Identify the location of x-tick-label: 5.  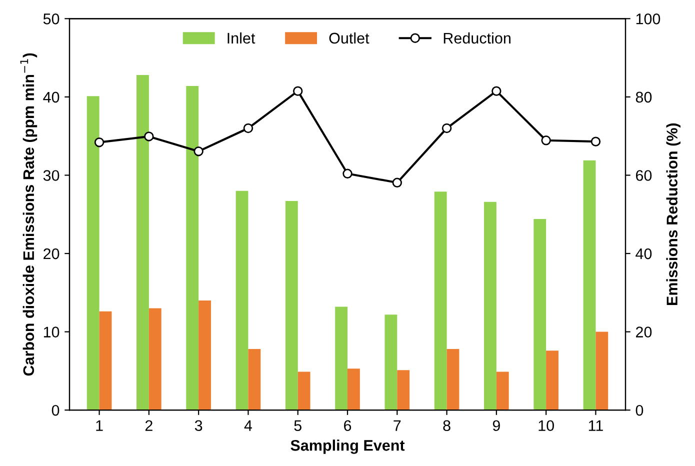
(298, 426).